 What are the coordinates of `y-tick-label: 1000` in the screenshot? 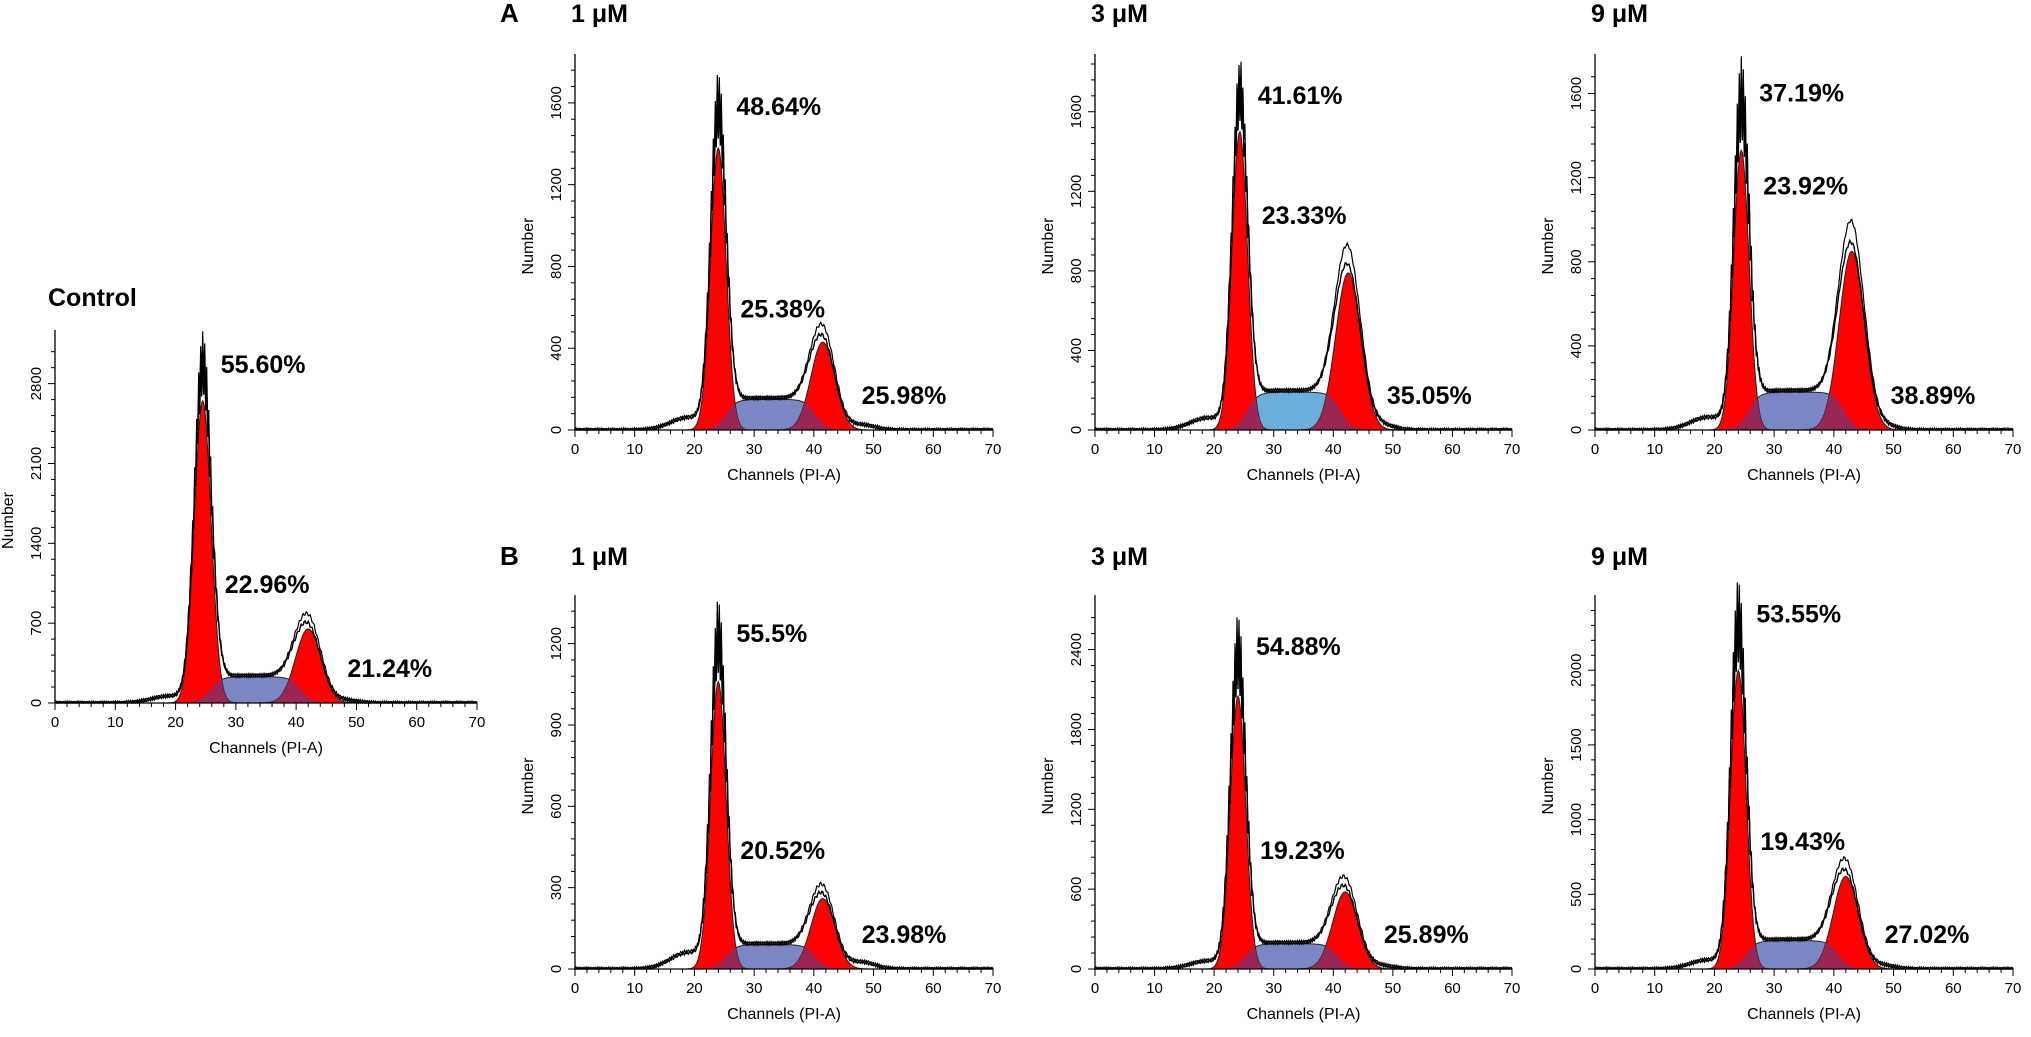 It's located at (1576, 819).